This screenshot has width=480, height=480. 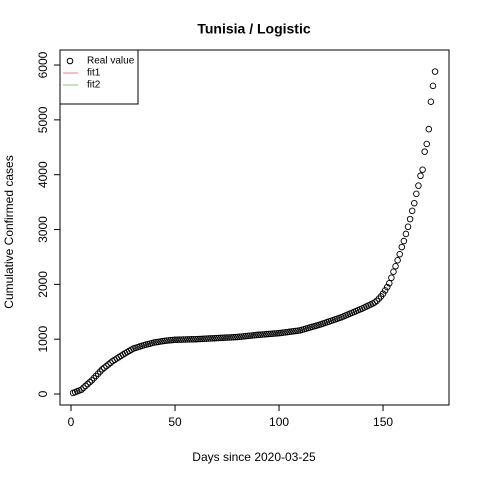 I want to click on legend-label: fit2, so click(x=94, y=85).